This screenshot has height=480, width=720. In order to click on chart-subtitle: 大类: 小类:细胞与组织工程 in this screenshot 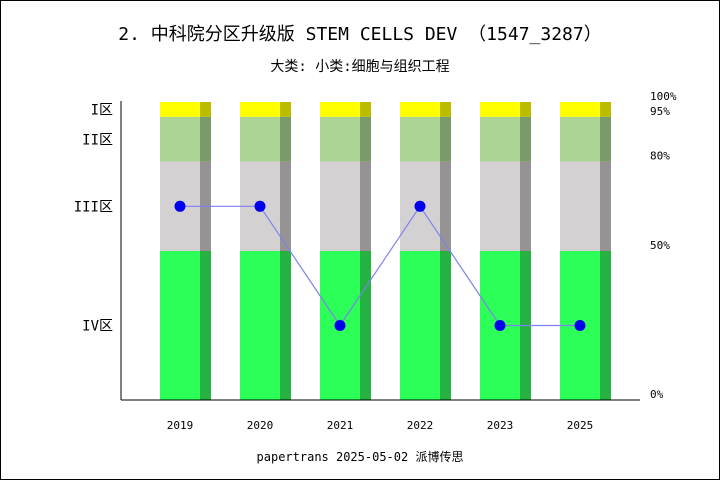, I will do `click(360, 67)`.